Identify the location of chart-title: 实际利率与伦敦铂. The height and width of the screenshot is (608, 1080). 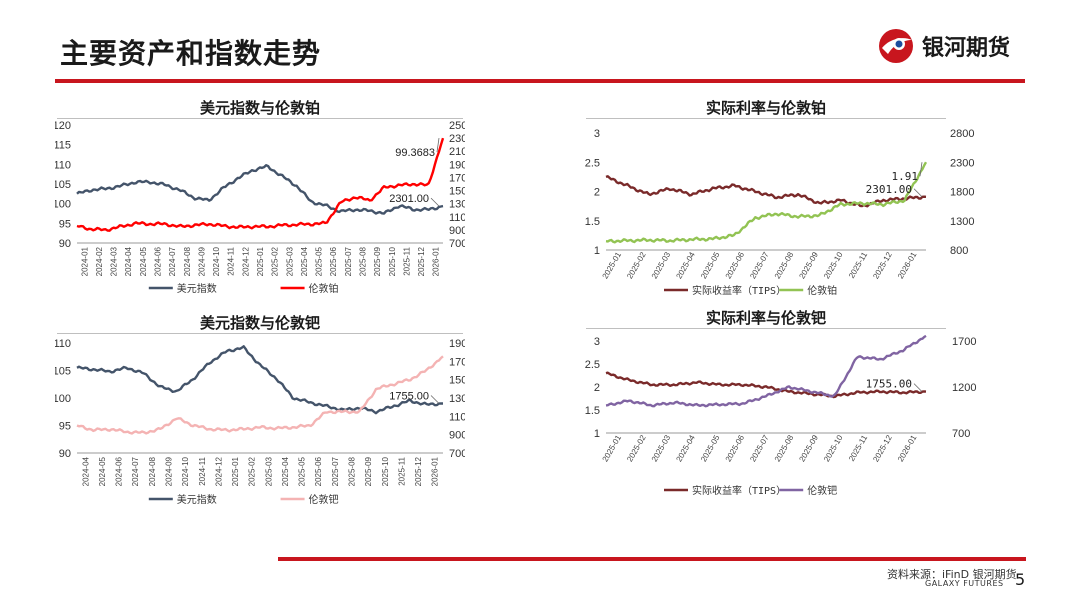
(766, 108).